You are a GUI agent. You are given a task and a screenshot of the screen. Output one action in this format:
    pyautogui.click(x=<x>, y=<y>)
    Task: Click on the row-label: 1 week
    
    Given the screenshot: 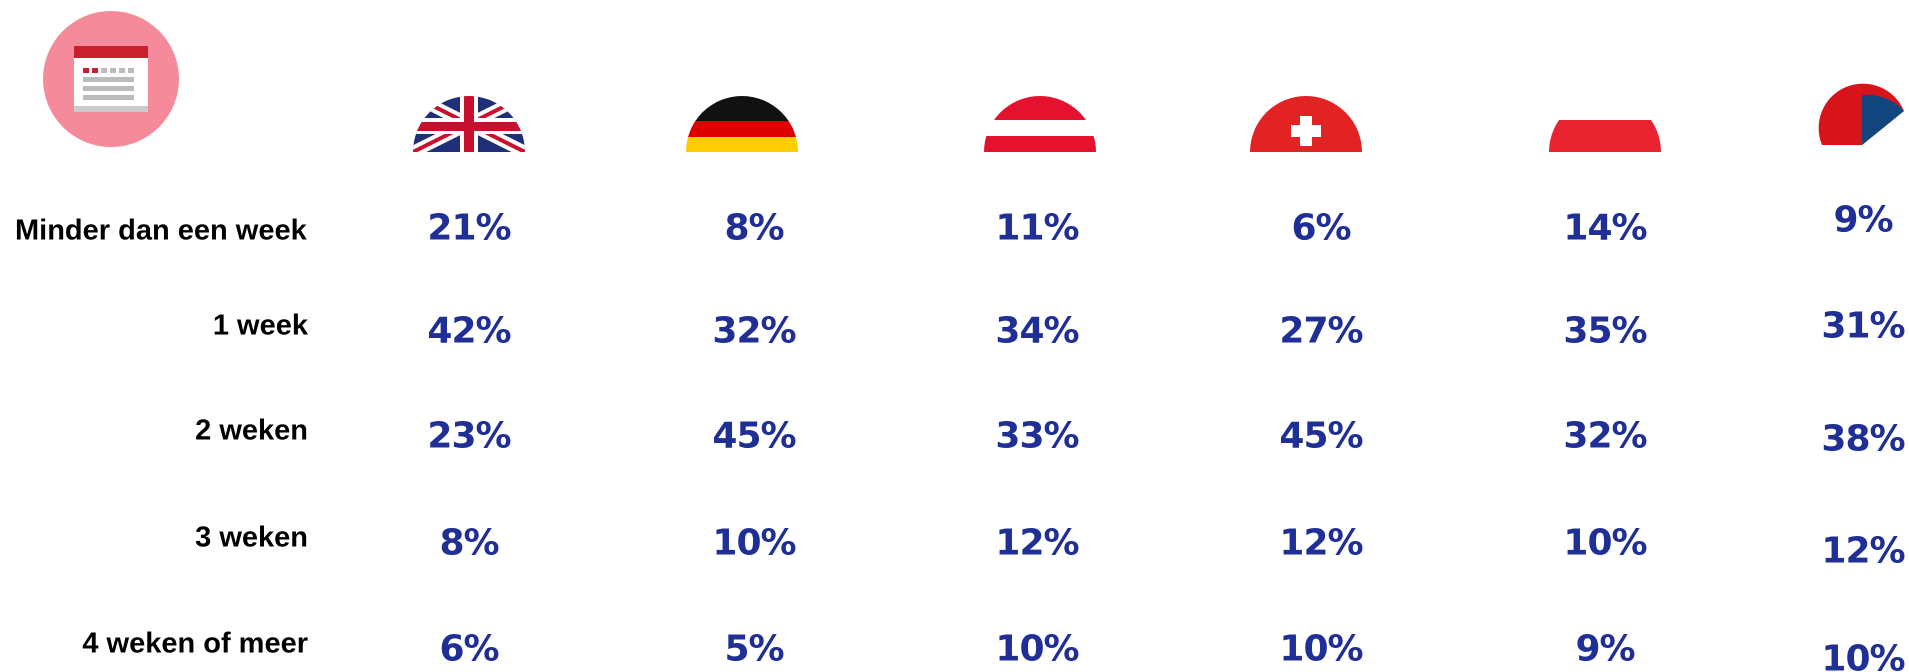 What is the action you would take?
    pyautogui.click(x=260, y=325)
    